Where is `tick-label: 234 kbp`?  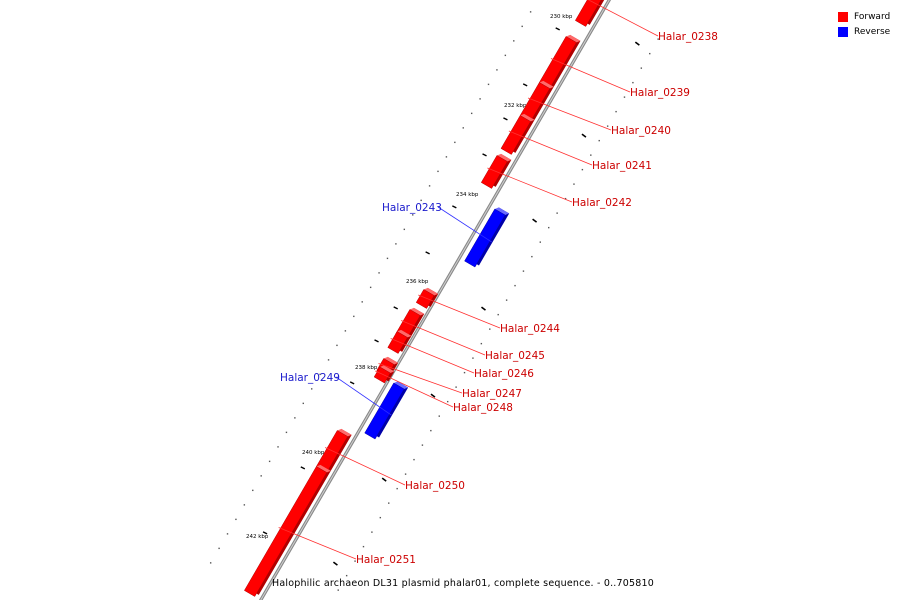
tick-label: 234 kbp is located at coordinates (467, 195).